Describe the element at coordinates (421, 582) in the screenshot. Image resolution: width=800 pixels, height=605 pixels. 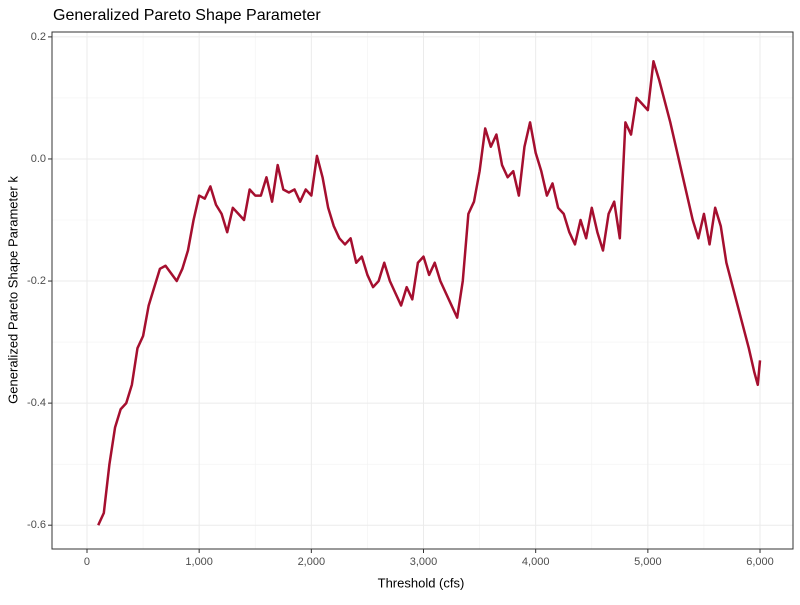
I see `x-axis-label: Threshold (cfs)` at that location.